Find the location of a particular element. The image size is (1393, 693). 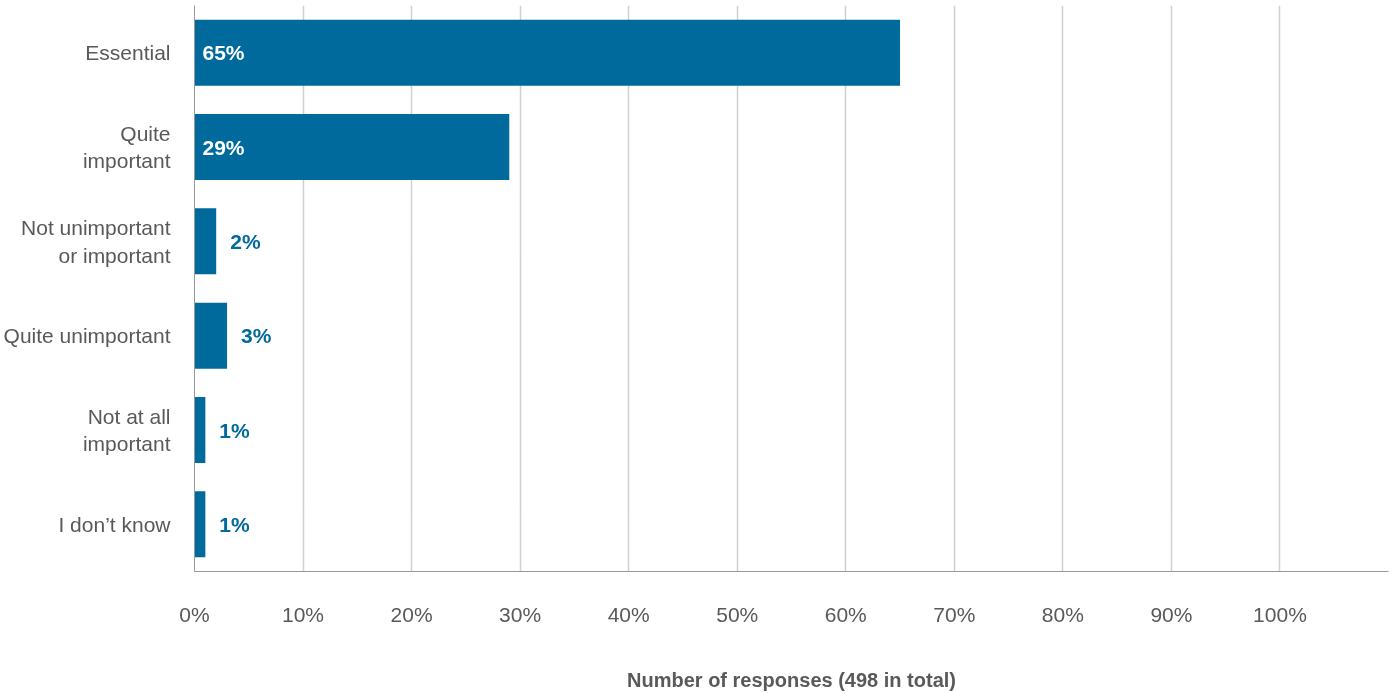

x-tick-label: 70% is located at coordinates (954, 614).